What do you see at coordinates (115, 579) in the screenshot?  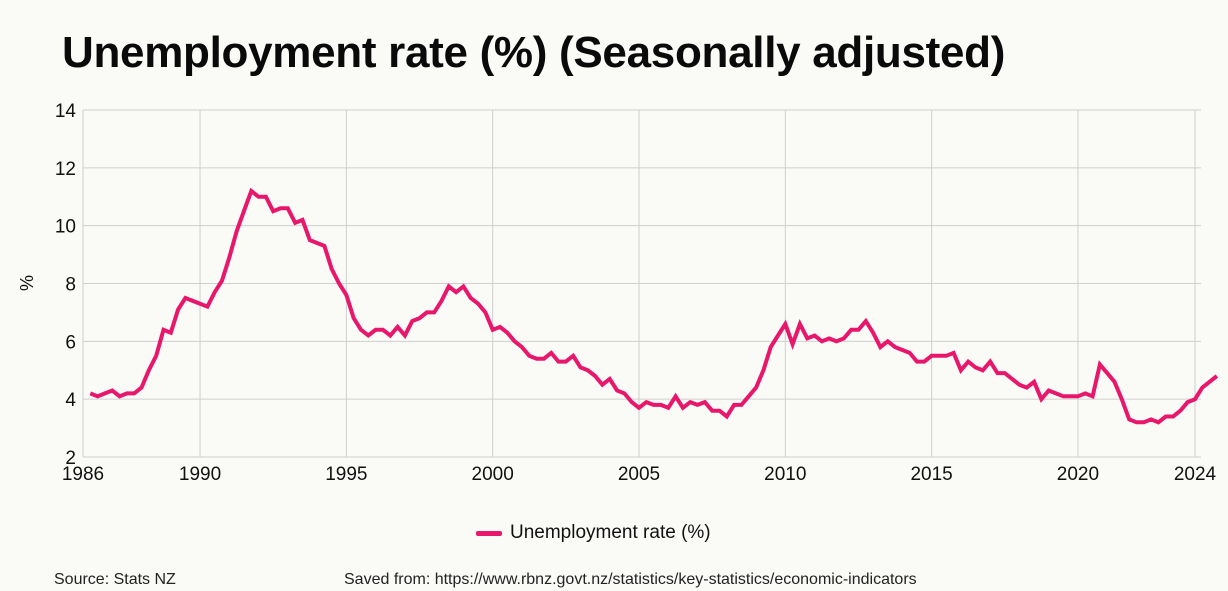 I see `source-note: Source: Stats NZ` at bounding box center [115, 579].